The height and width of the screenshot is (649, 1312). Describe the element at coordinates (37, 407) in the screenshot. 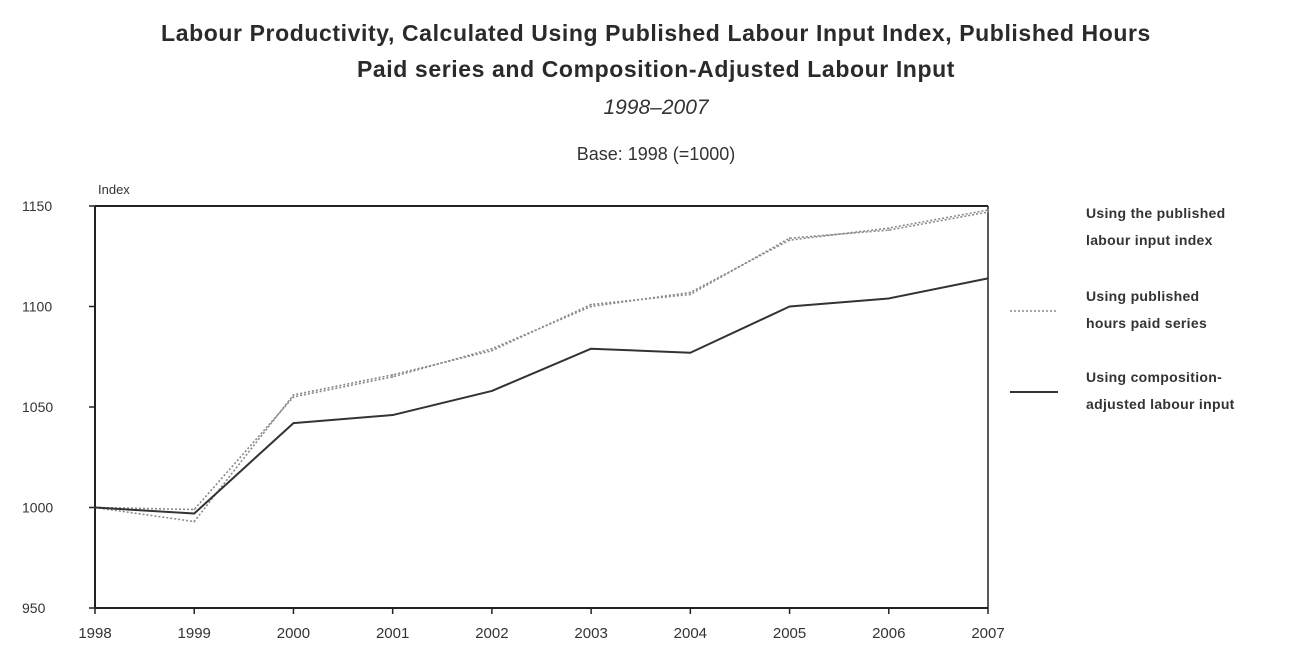

I see `y-tick-label: 1050` at that location.